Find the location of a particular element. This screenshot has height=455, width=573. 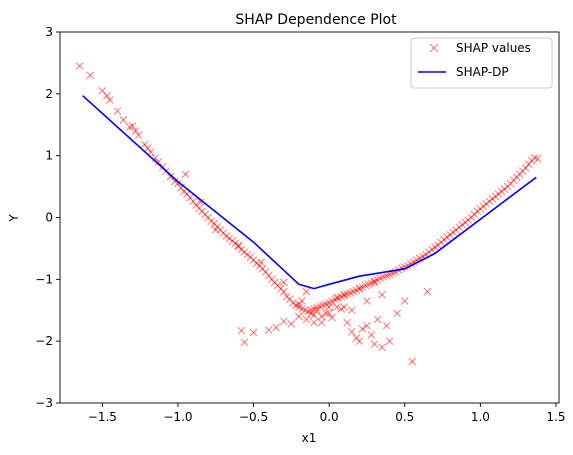

y-tick-label: 0 is located at coordinates (49, 218).